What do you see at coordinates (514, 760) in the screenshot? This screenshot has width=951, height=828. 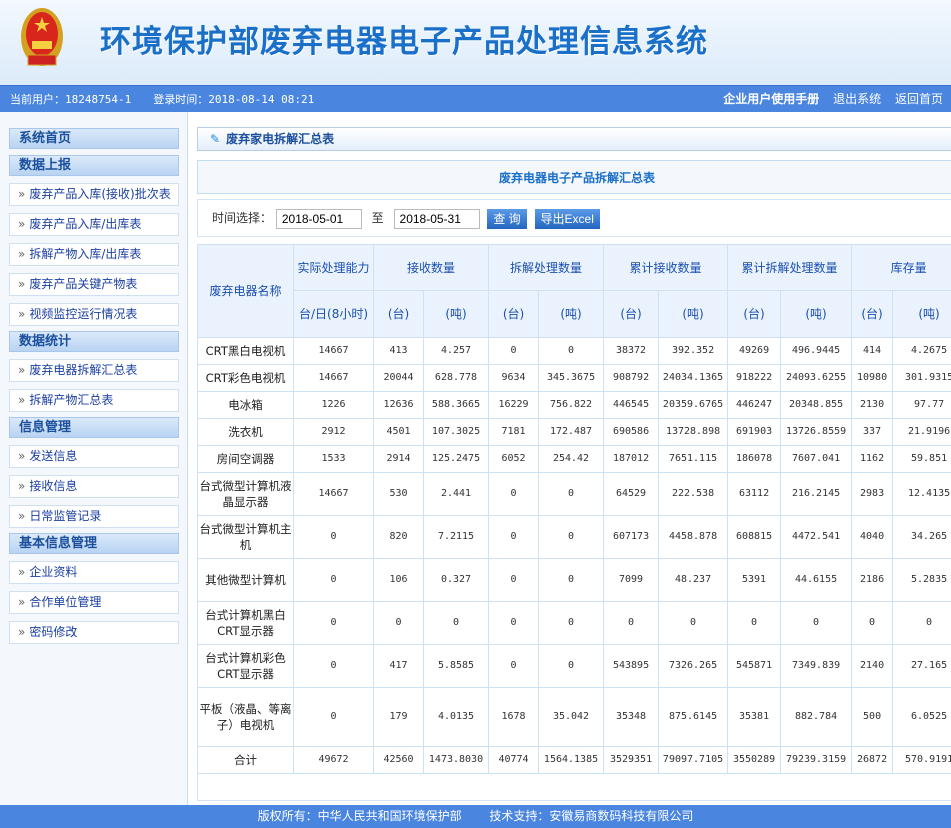 I see `value-cell: 40774` at bounding box center [514, 760].